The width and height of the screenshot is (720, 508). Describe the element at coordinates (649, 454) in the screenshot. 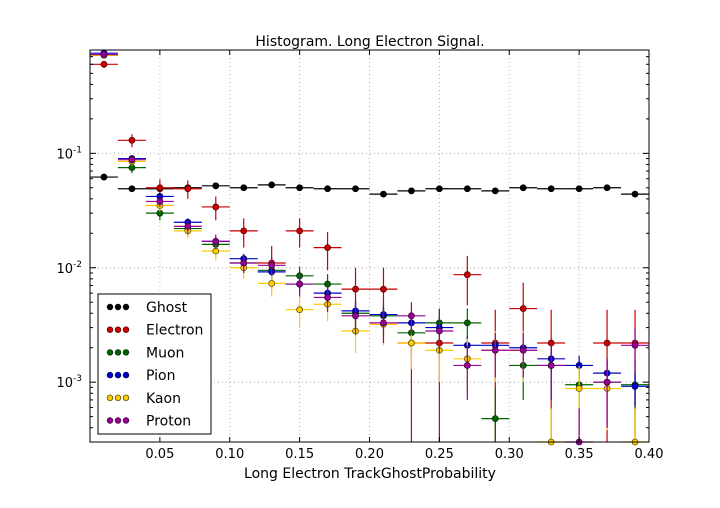

I see `x-tick-label: 0.40` at that location.